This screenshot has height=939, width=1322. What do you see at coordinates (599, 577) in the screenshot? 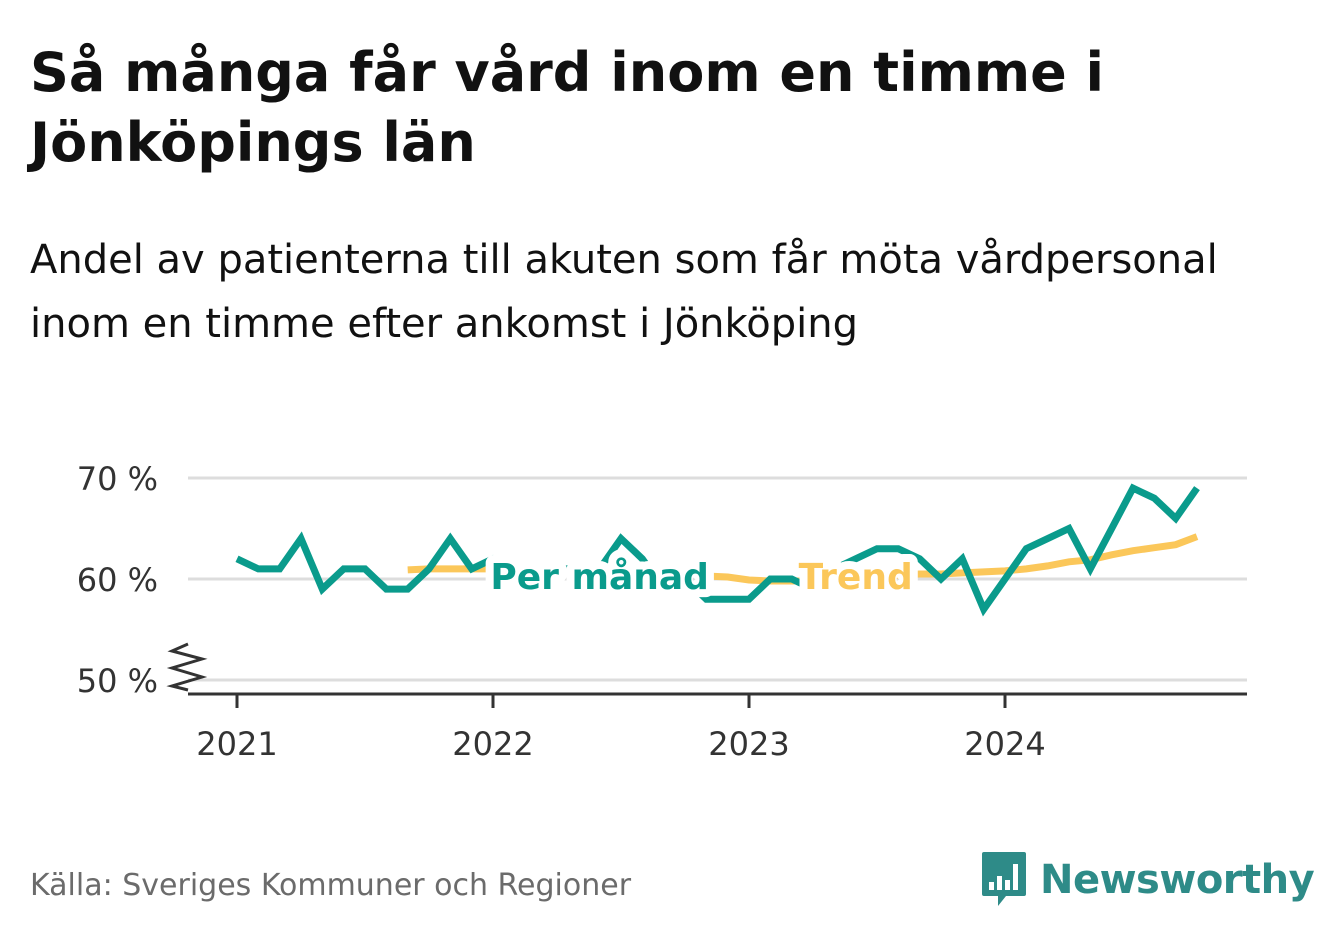
I see `monthly-label: Per månad` at bounding box center [599, 577].